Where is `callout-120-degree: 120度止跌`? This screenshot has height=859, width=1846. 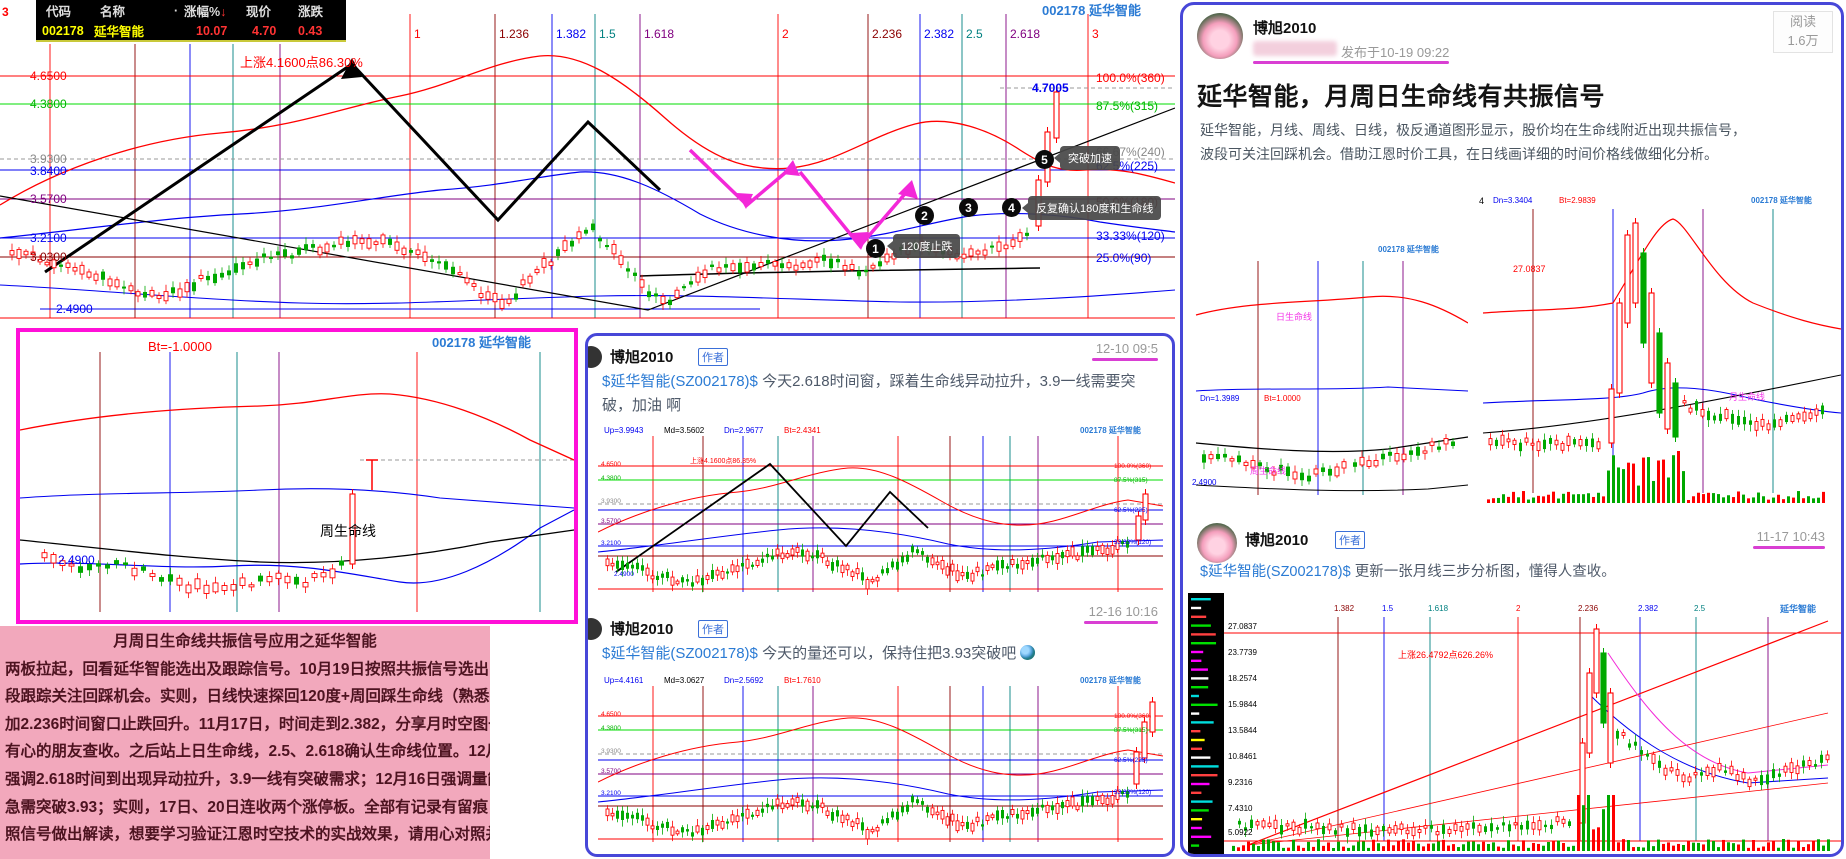 callout-120-degree: 120度止跌 is located at coordinates (924, 246).